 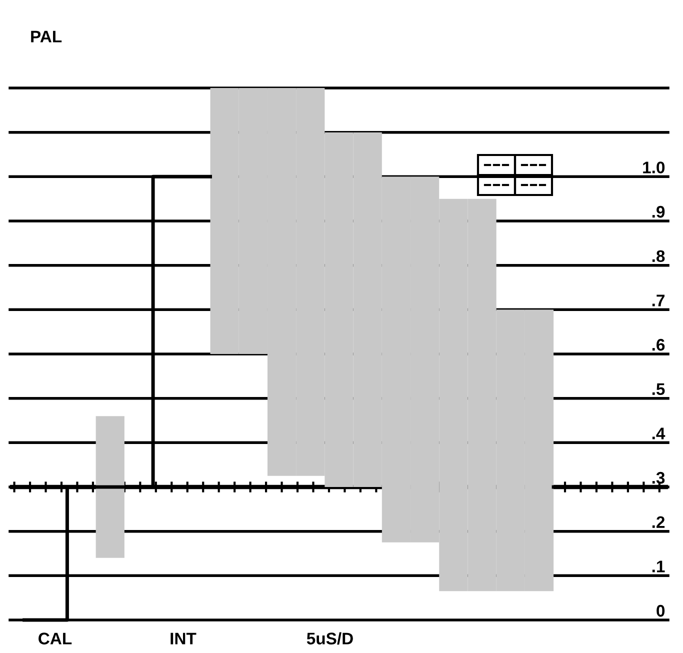 What do you see at coordinates (659, 434) in the screenshot?
I see `y-tick-label: .4` at bounding box center [659, 434].